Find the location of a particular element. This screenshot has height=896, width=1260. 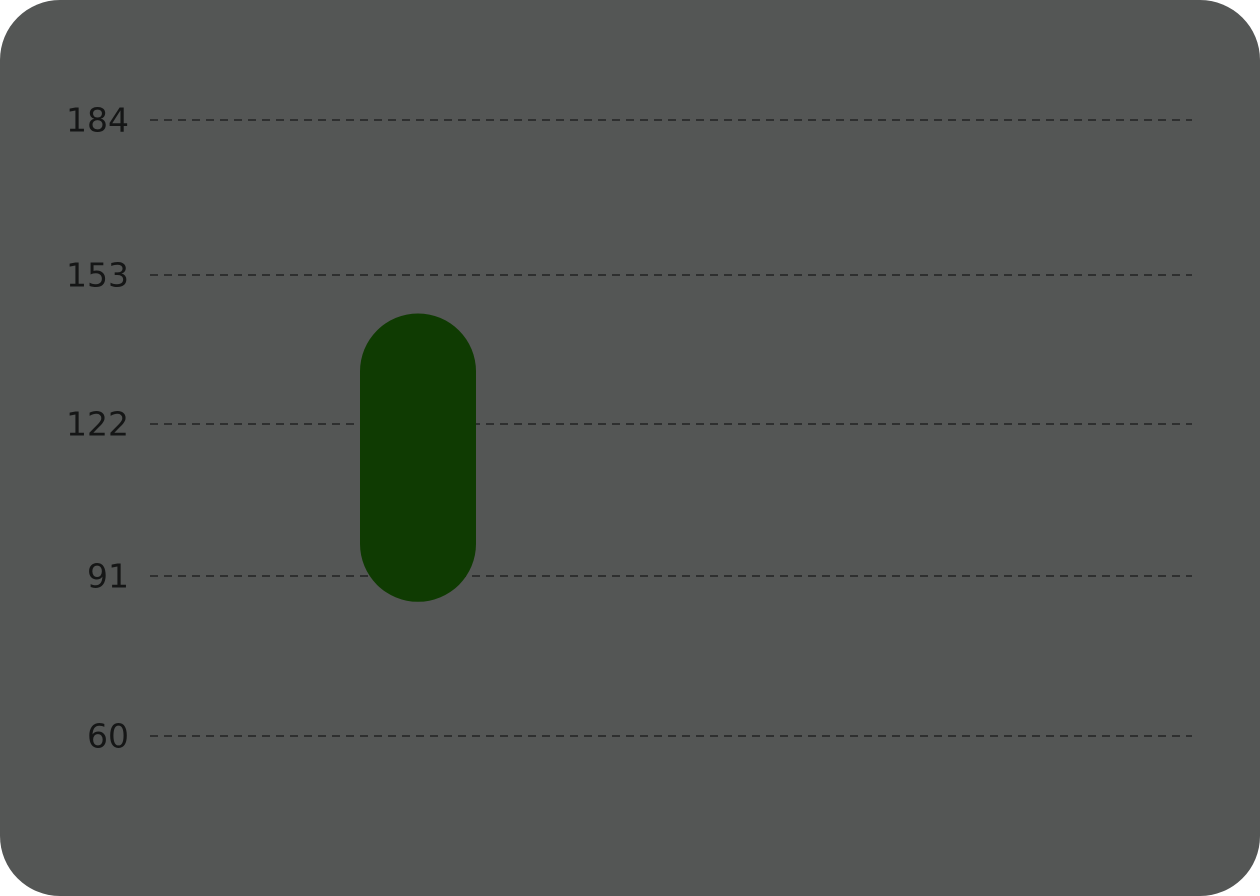

y-tick-label: 153 is located at coordinates (97, 275).